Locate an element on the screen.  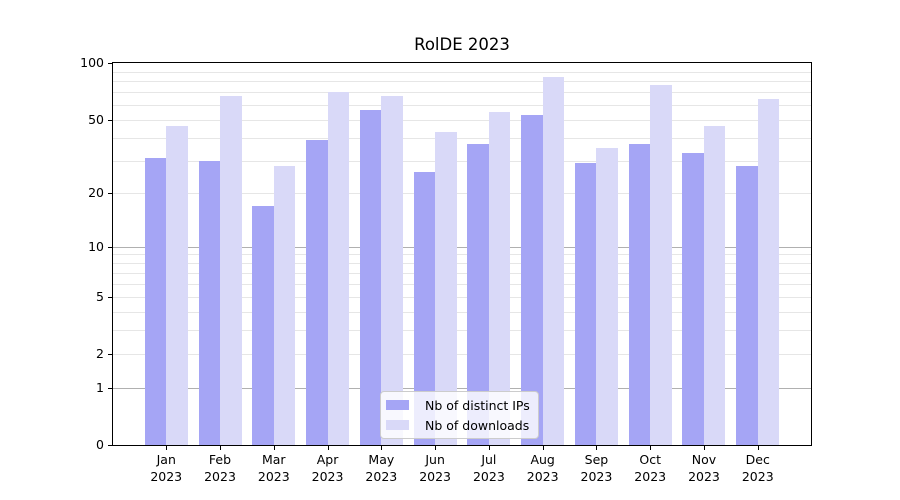
legend-label: Nb of distinct IPs is located at coordinates (477, 405).